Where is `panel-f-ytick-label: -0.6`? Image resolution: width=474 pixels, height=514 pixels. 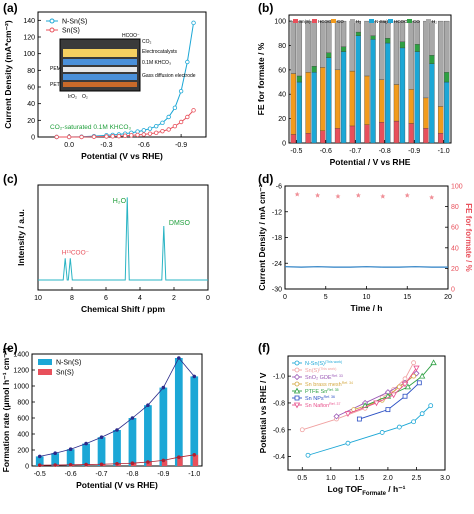
panel-f-ytick-label: -0.6 is located at coordinates (279, 430).